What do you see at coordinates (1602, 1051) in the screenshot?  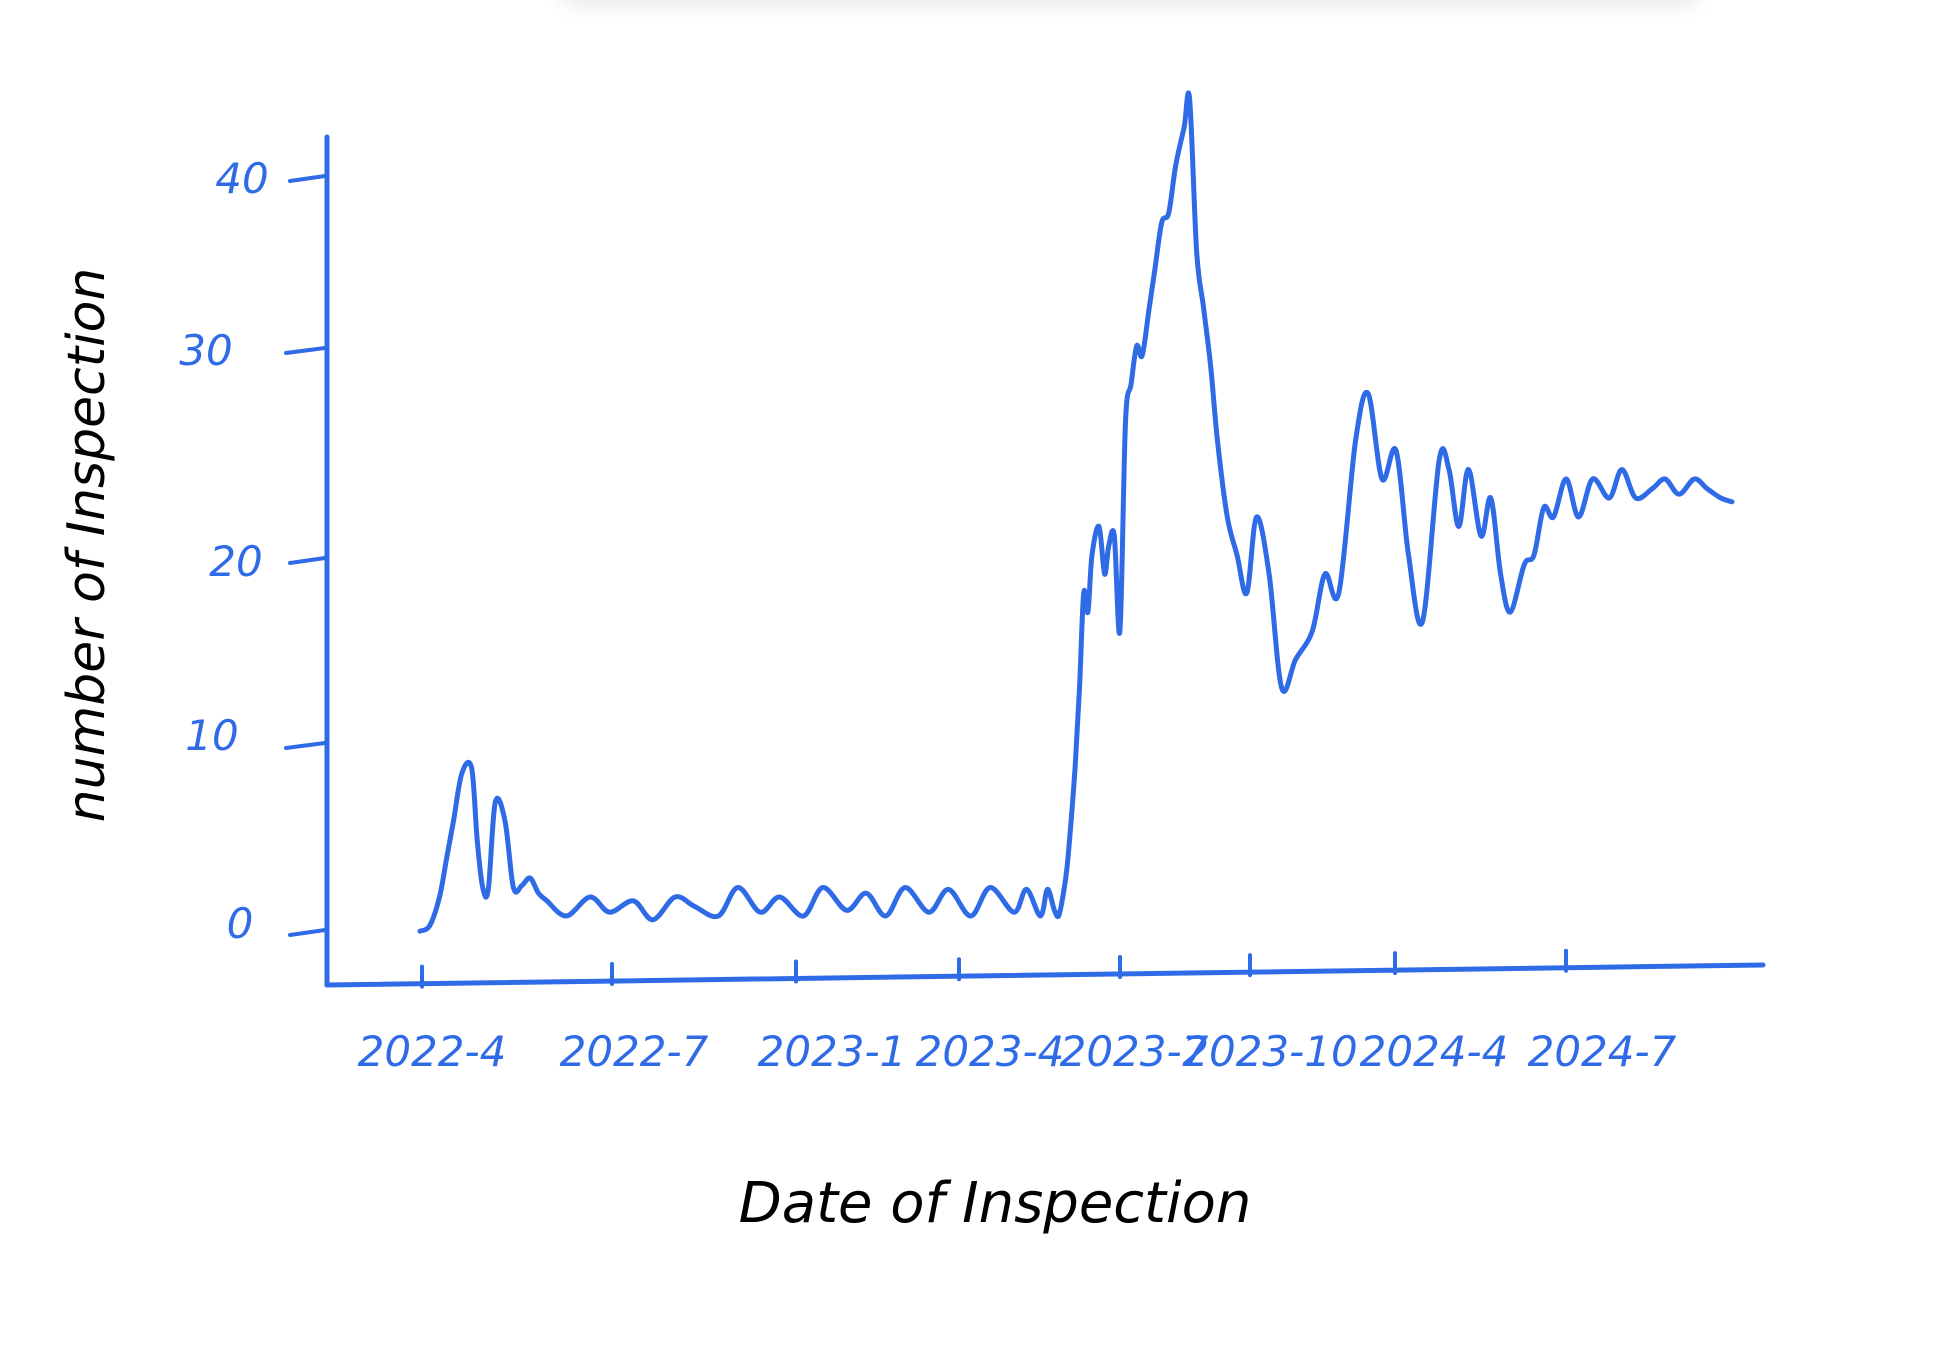 I see `x-tick-label: 2024-7` at bounding box center [1602, 1051].